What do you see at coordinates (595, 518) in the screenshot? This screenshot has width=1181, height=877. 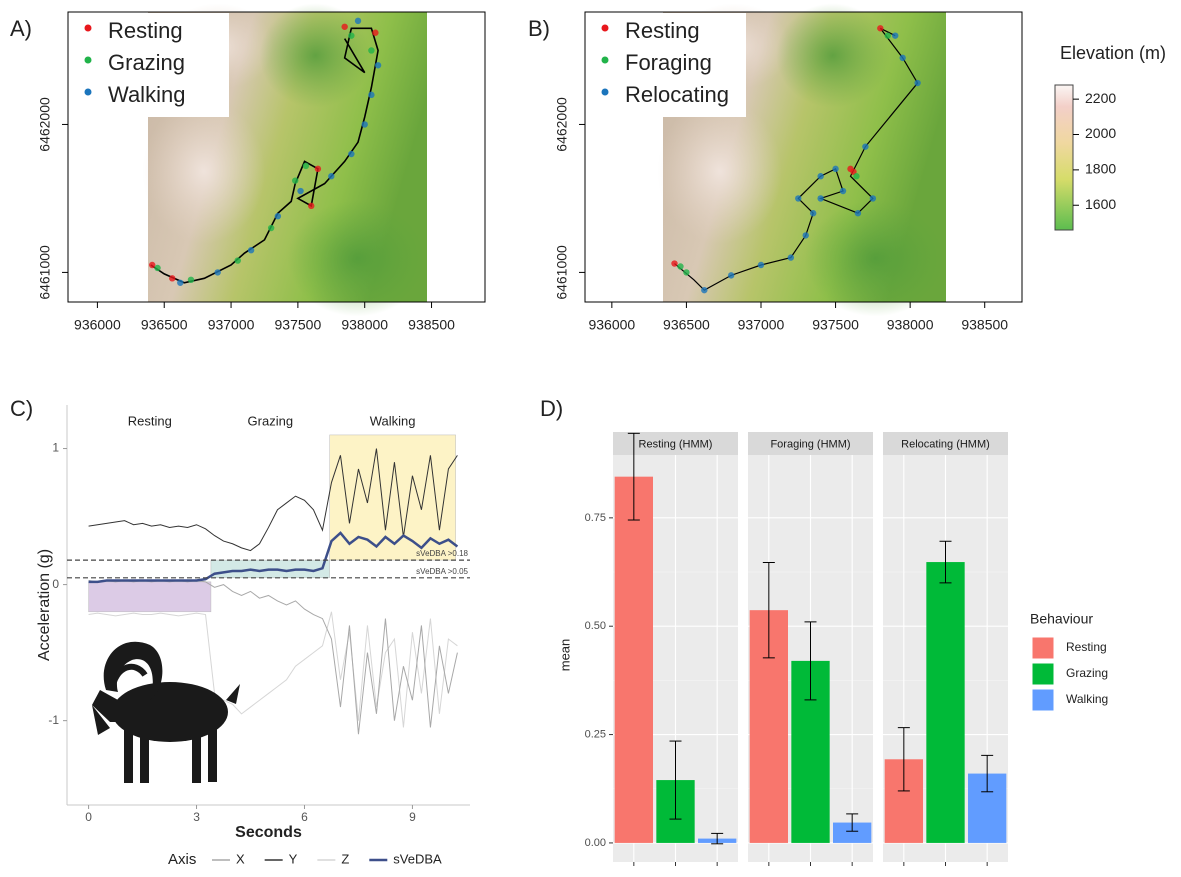 I see `y-tick-label: 0.75` at bounding box center [595, 518].